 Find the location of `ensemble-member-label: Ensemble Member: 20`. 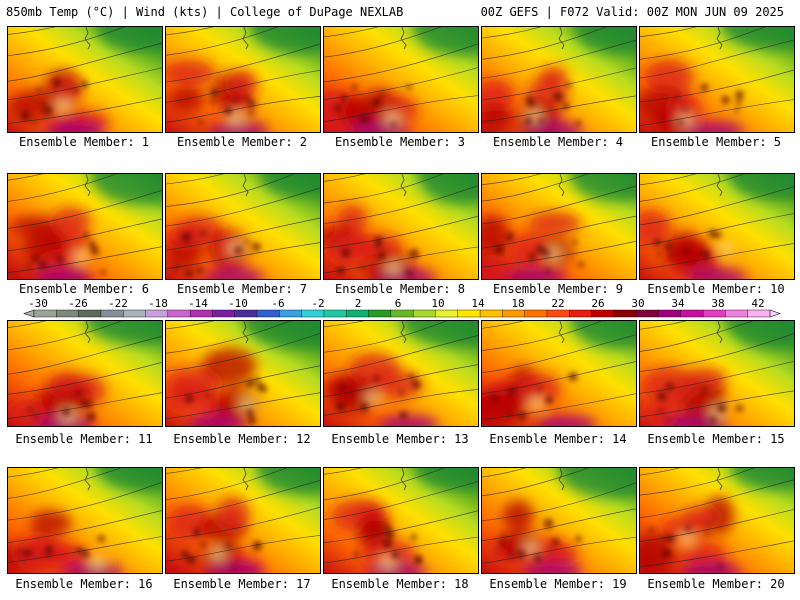

ensemble-member-label: Ensemble Member: 20 is located at coordinates (716, 584).